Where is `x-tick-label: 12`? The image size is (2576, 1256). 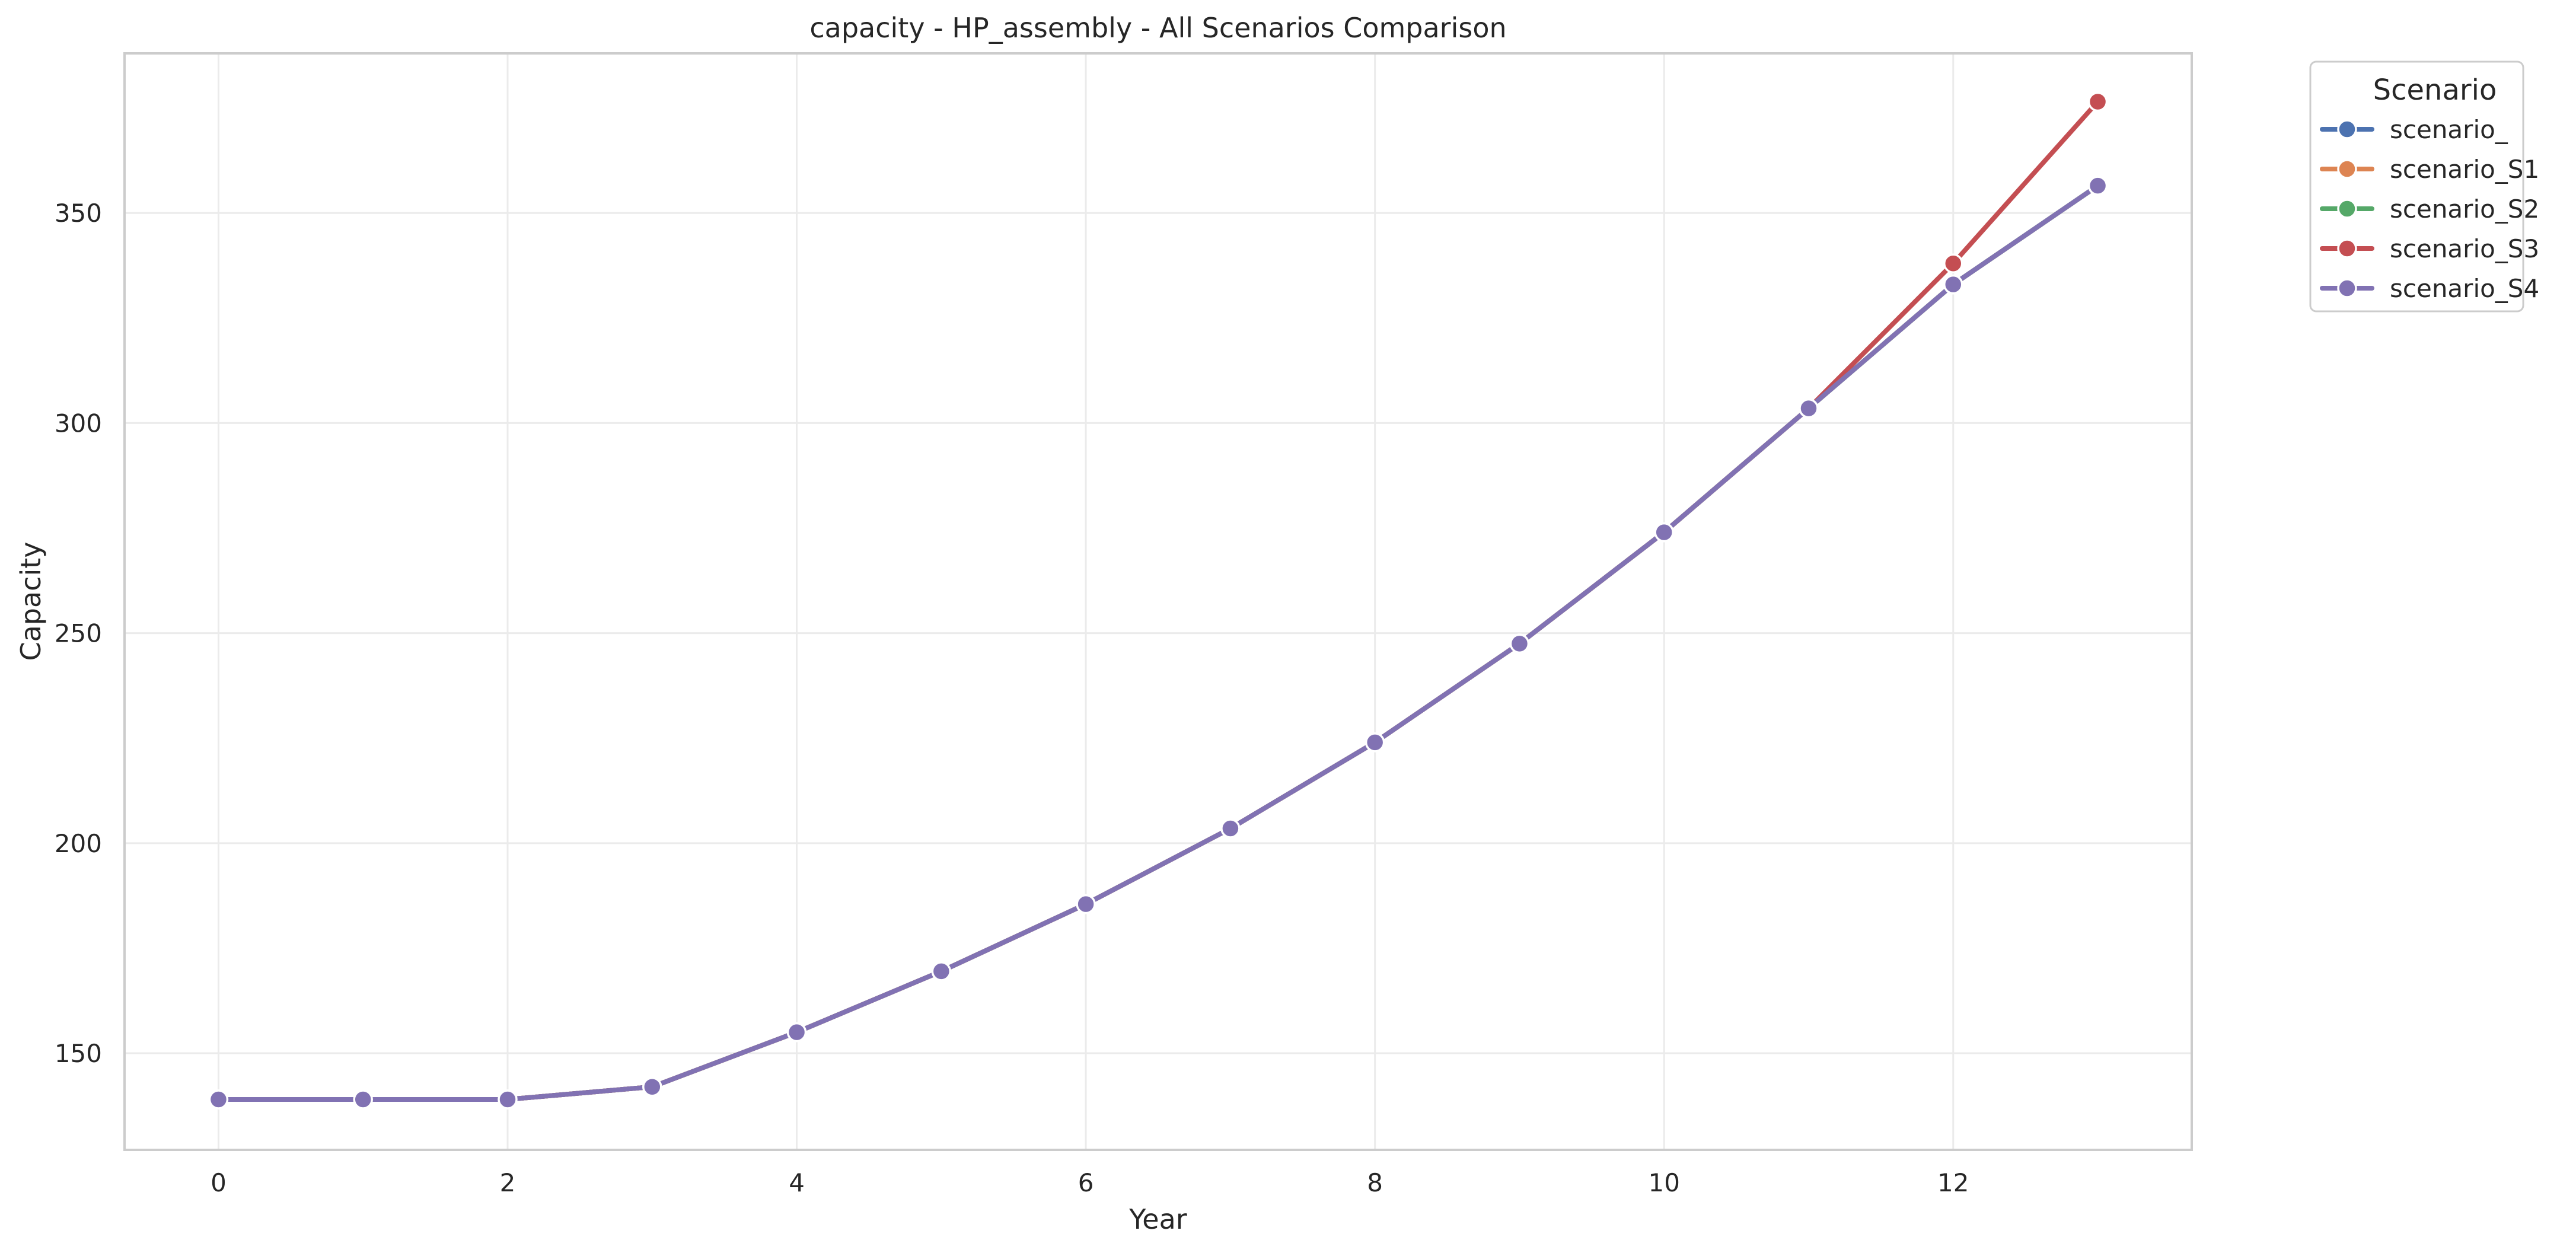 x-tick-label: 12 is located at coordinates (1953, 1182).